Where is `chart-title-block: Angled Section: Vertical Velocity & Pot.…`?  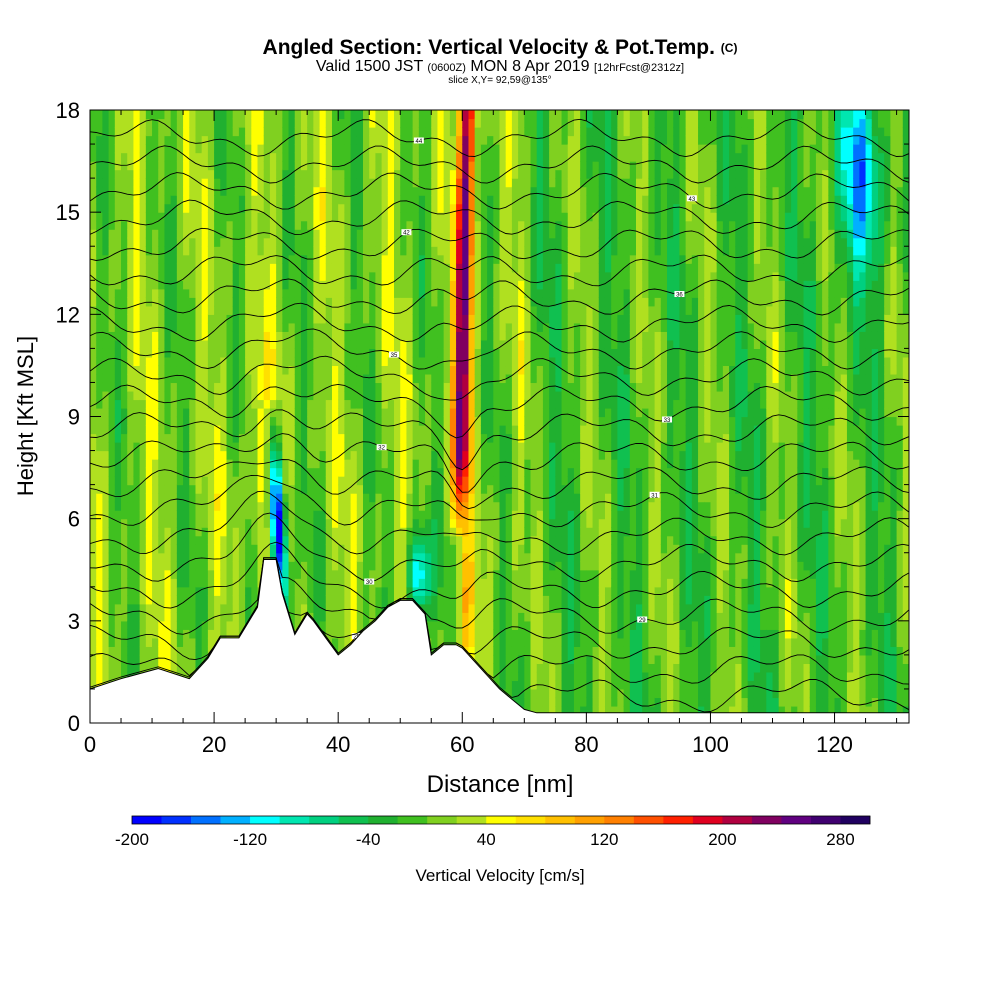
chart-title-block: Angled Section: Vertical Velocity & Pot.… is located at coordinates (500, 61).